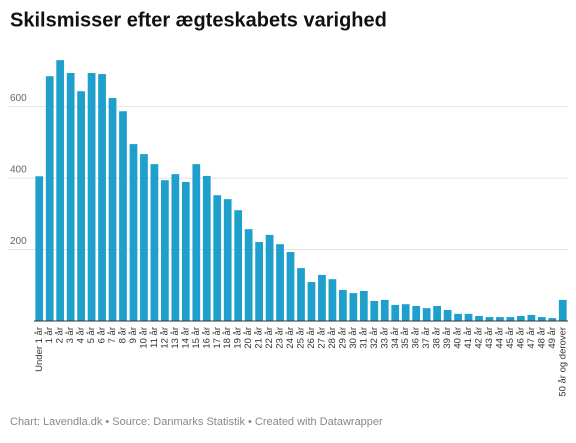 This screenshot has width=576, height=443. What do you see at coordinates (562, 362) in the screenshot?
I see `x-tick-label: 50 år og derover` at bounding box center [562, 362].